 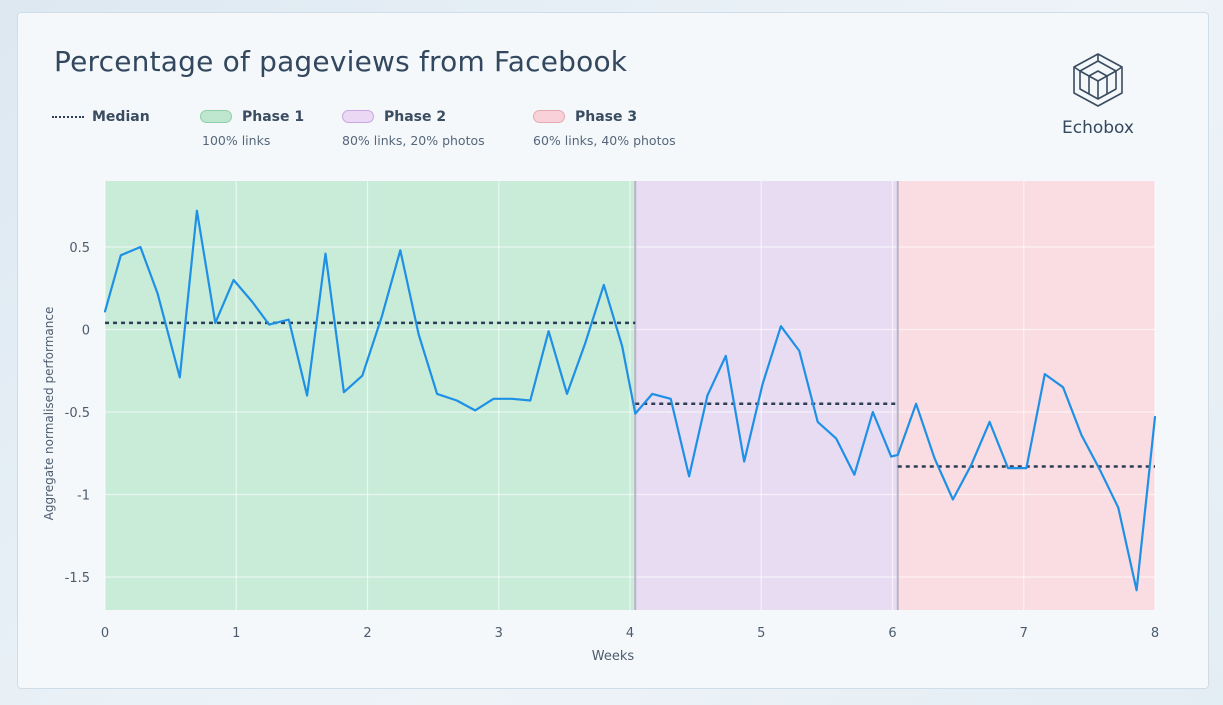 I want to click on x-tick-label-4: 4, so click(x=630, y=633).